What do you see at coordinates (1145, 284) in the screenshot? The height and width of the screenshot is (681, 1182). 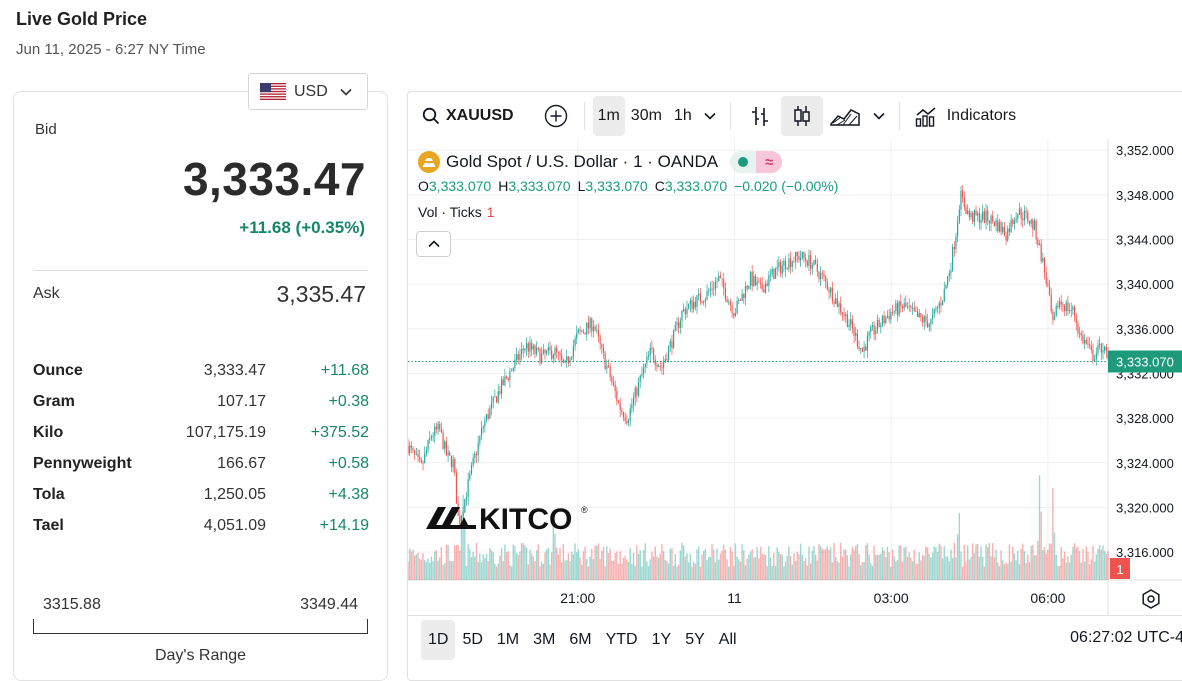 I see `y-tick-label: 3,340.000` at bounding box center [1145, 284].